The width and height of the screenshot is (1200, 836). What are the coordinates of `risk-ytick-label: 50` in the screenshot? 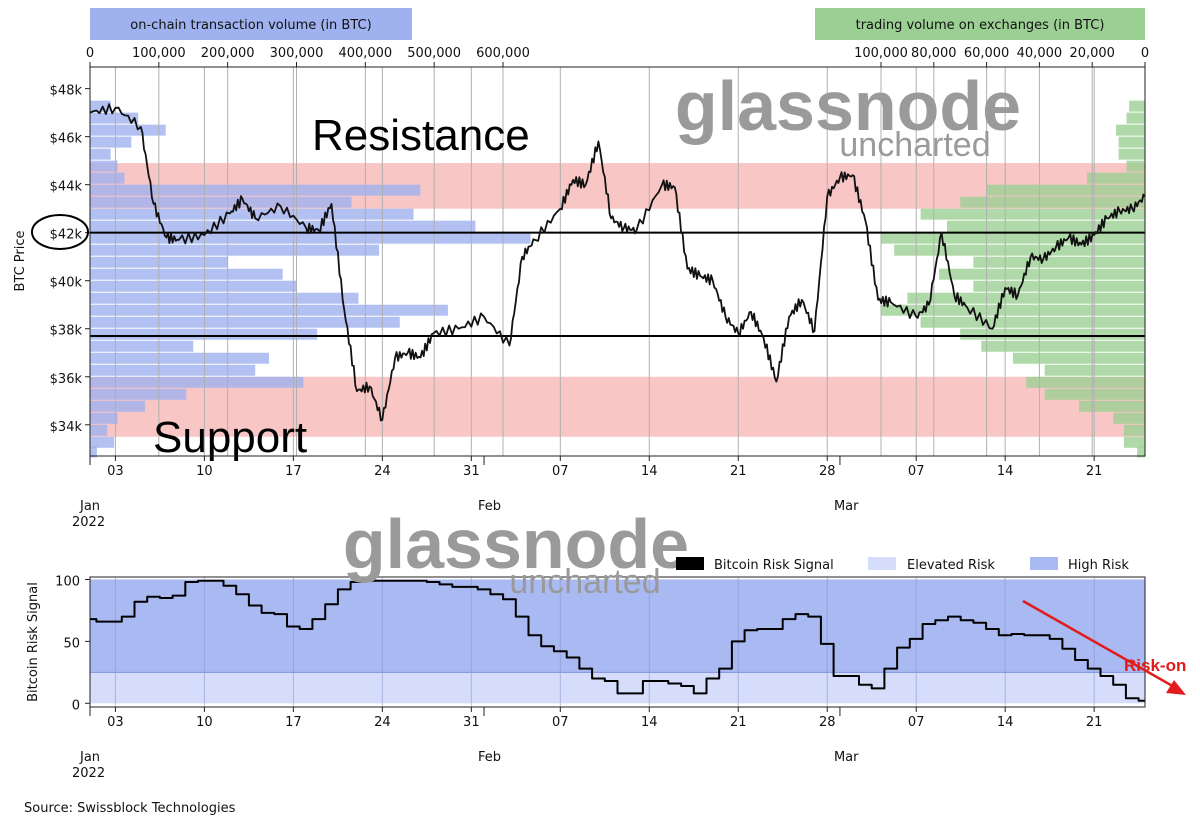 It's located at (71, 643).